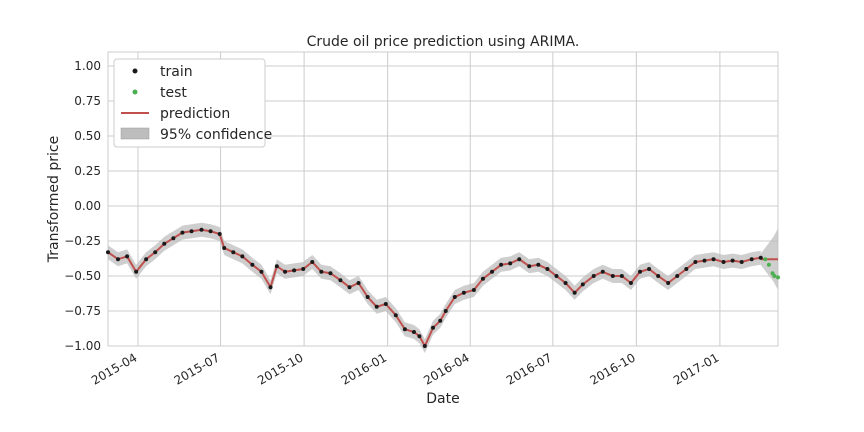 This screenshot has width=864, height=432. Describe the element at coordinates (216, 135) in the screenshot. I see `legend-label: 95% confidence` at that location.